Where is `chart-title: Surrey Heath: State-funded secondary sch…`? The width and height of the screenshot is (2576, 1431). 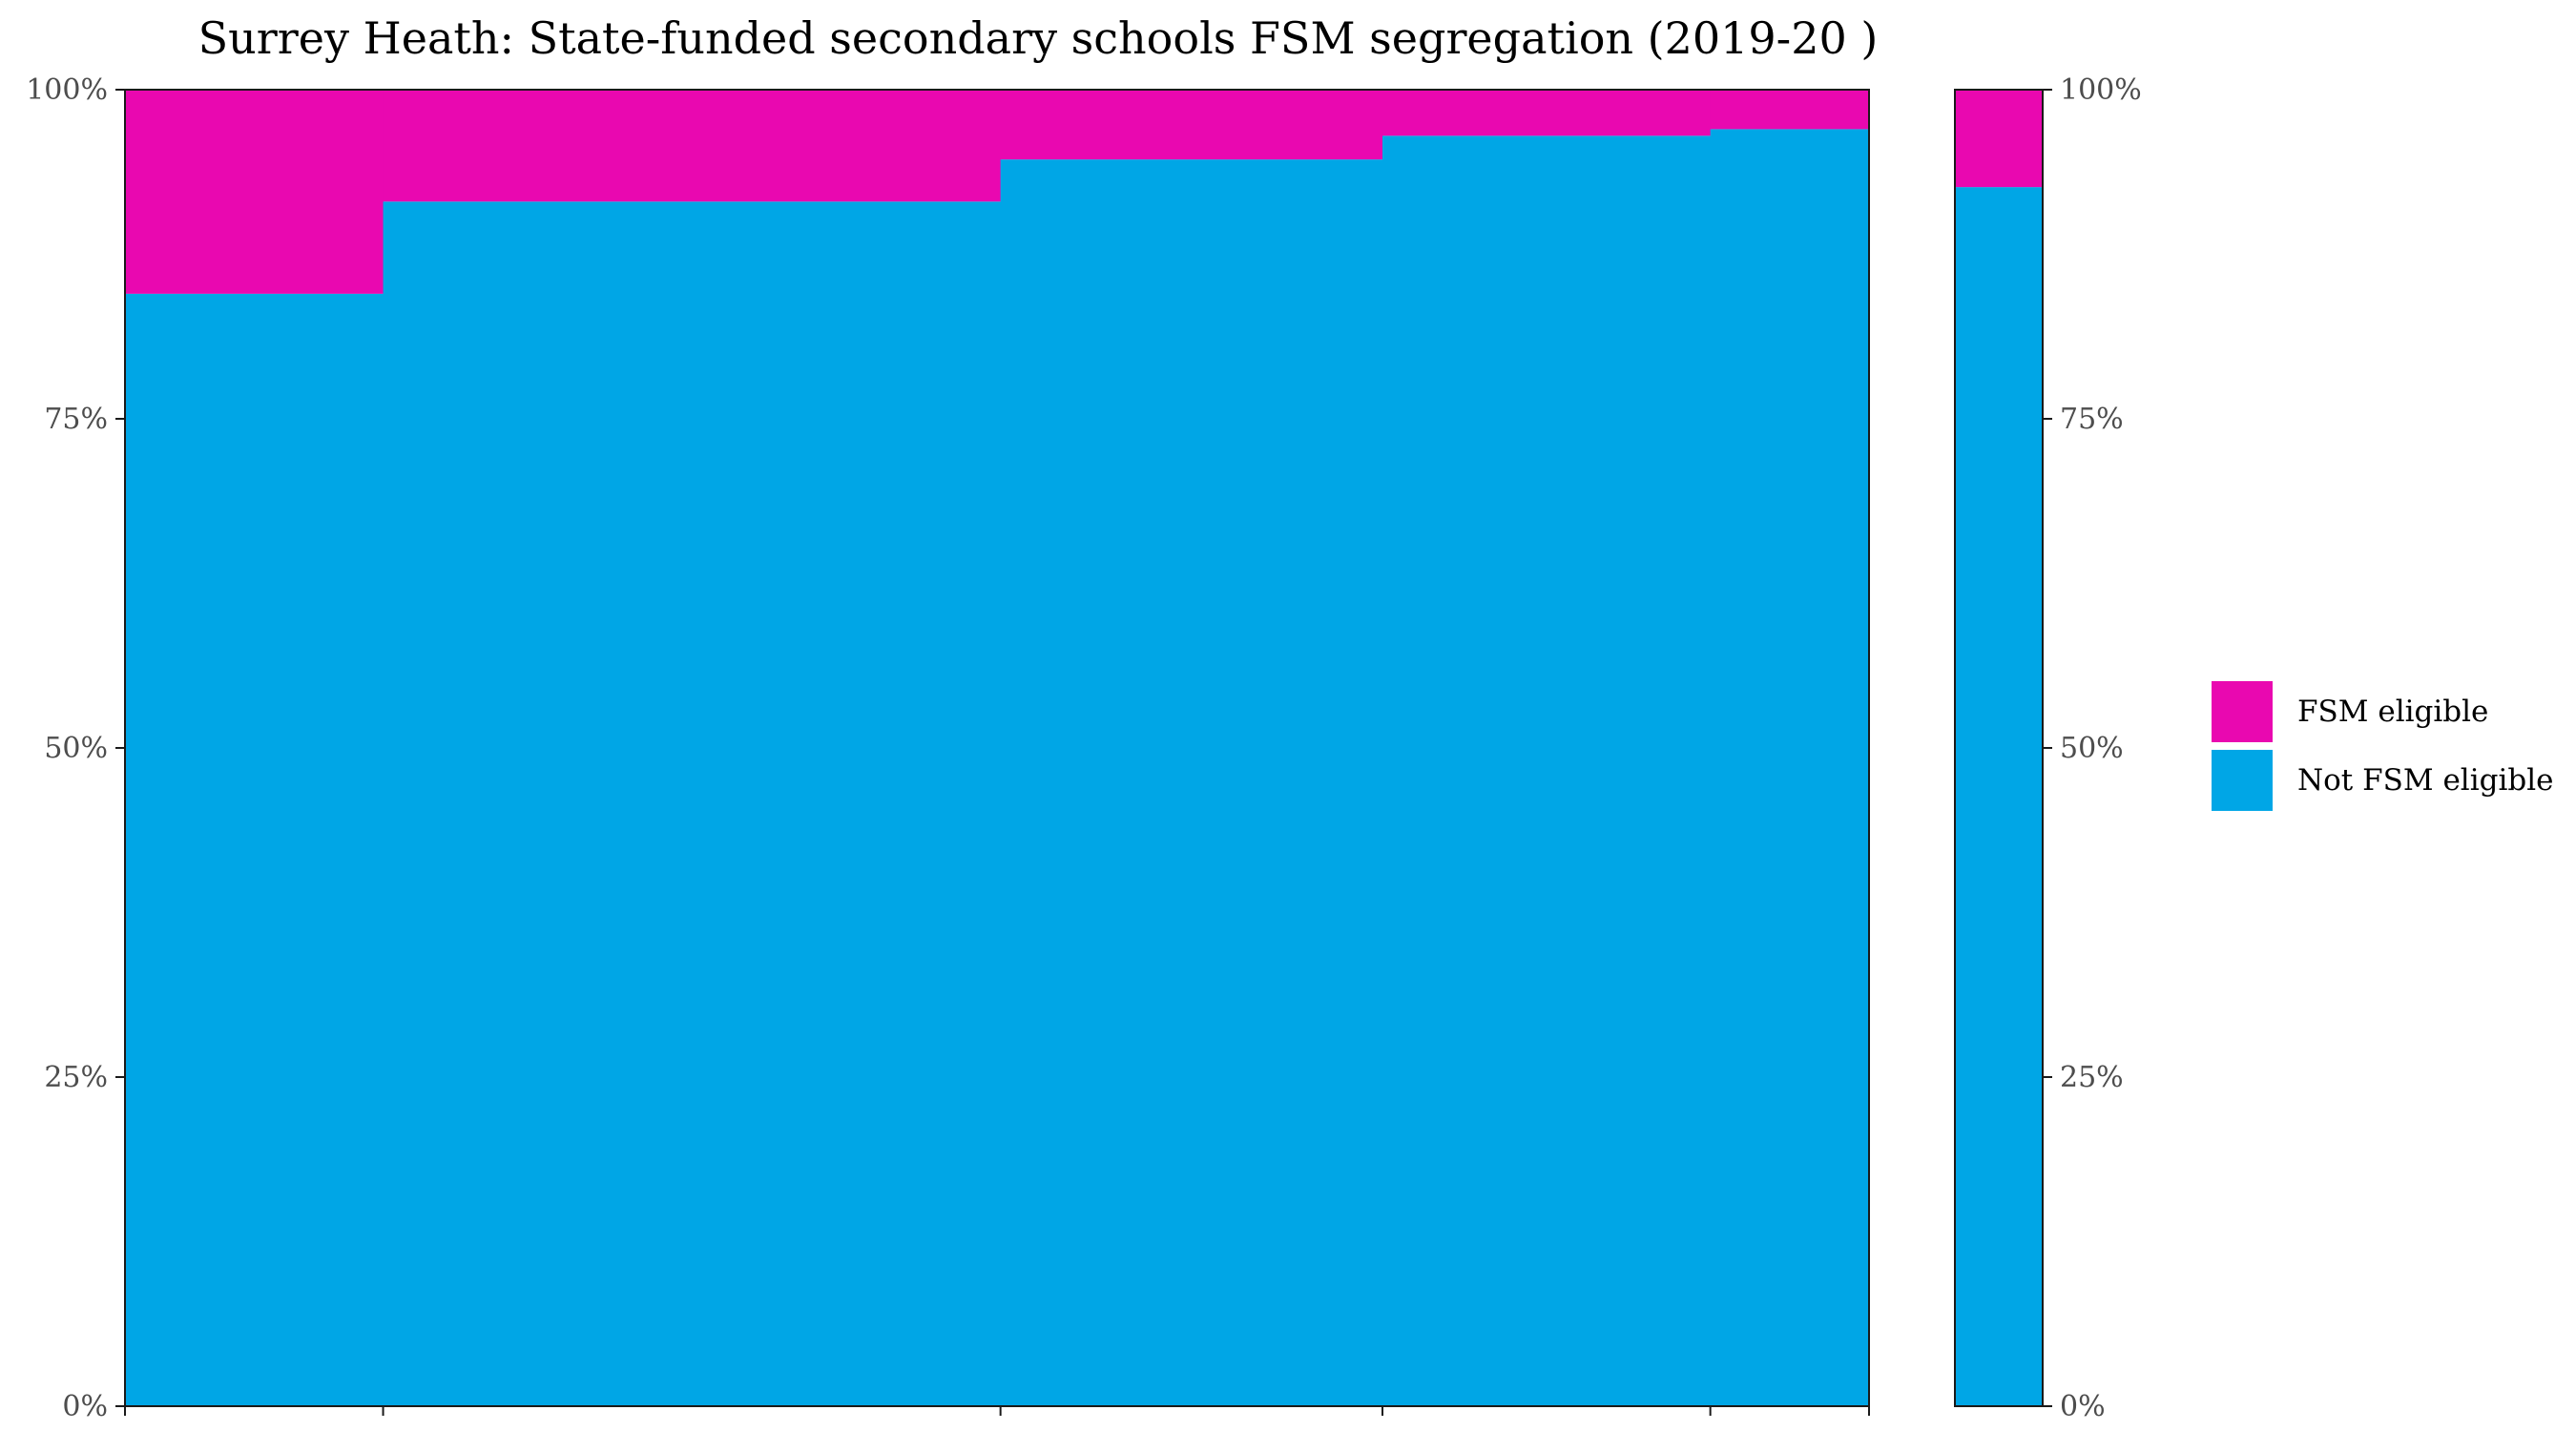
chart-title: Surrey Heath: State-funded secondary sch… is located at coordinates (1038, 38).